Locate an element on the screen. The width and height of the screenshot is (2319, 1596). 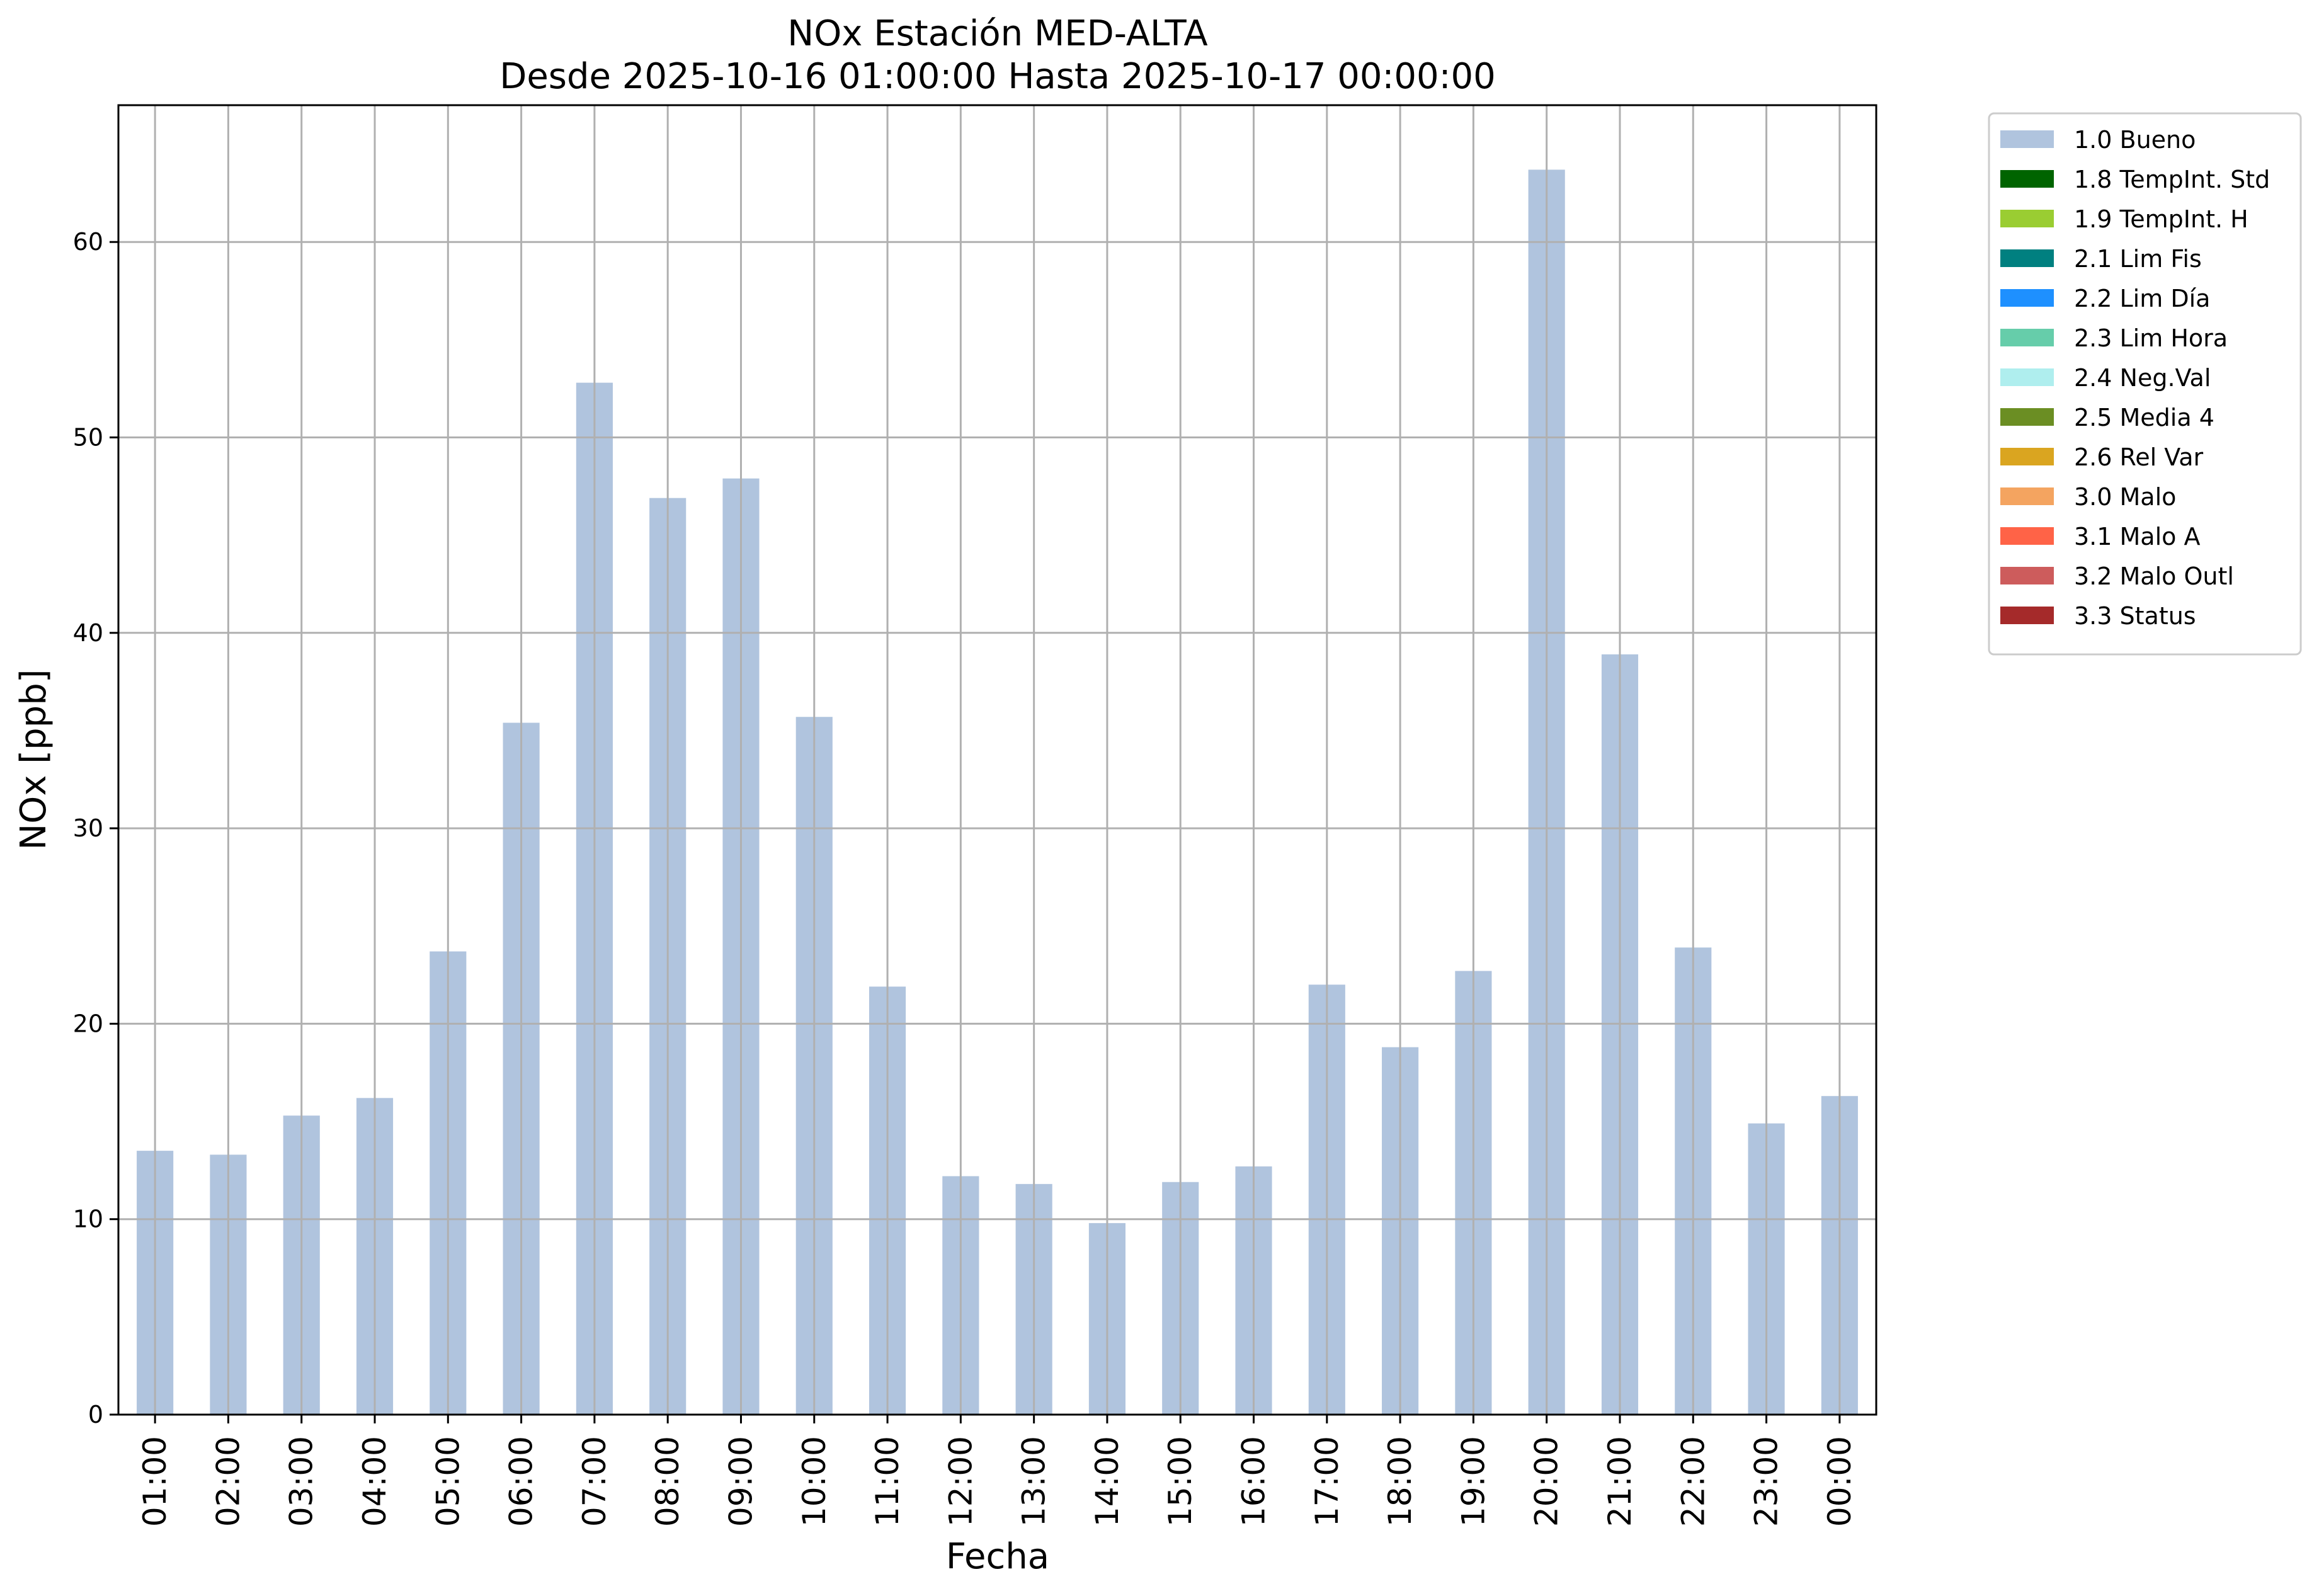
legend-label: 1.9 TempInt. H is located at coordinates (2161, 219).